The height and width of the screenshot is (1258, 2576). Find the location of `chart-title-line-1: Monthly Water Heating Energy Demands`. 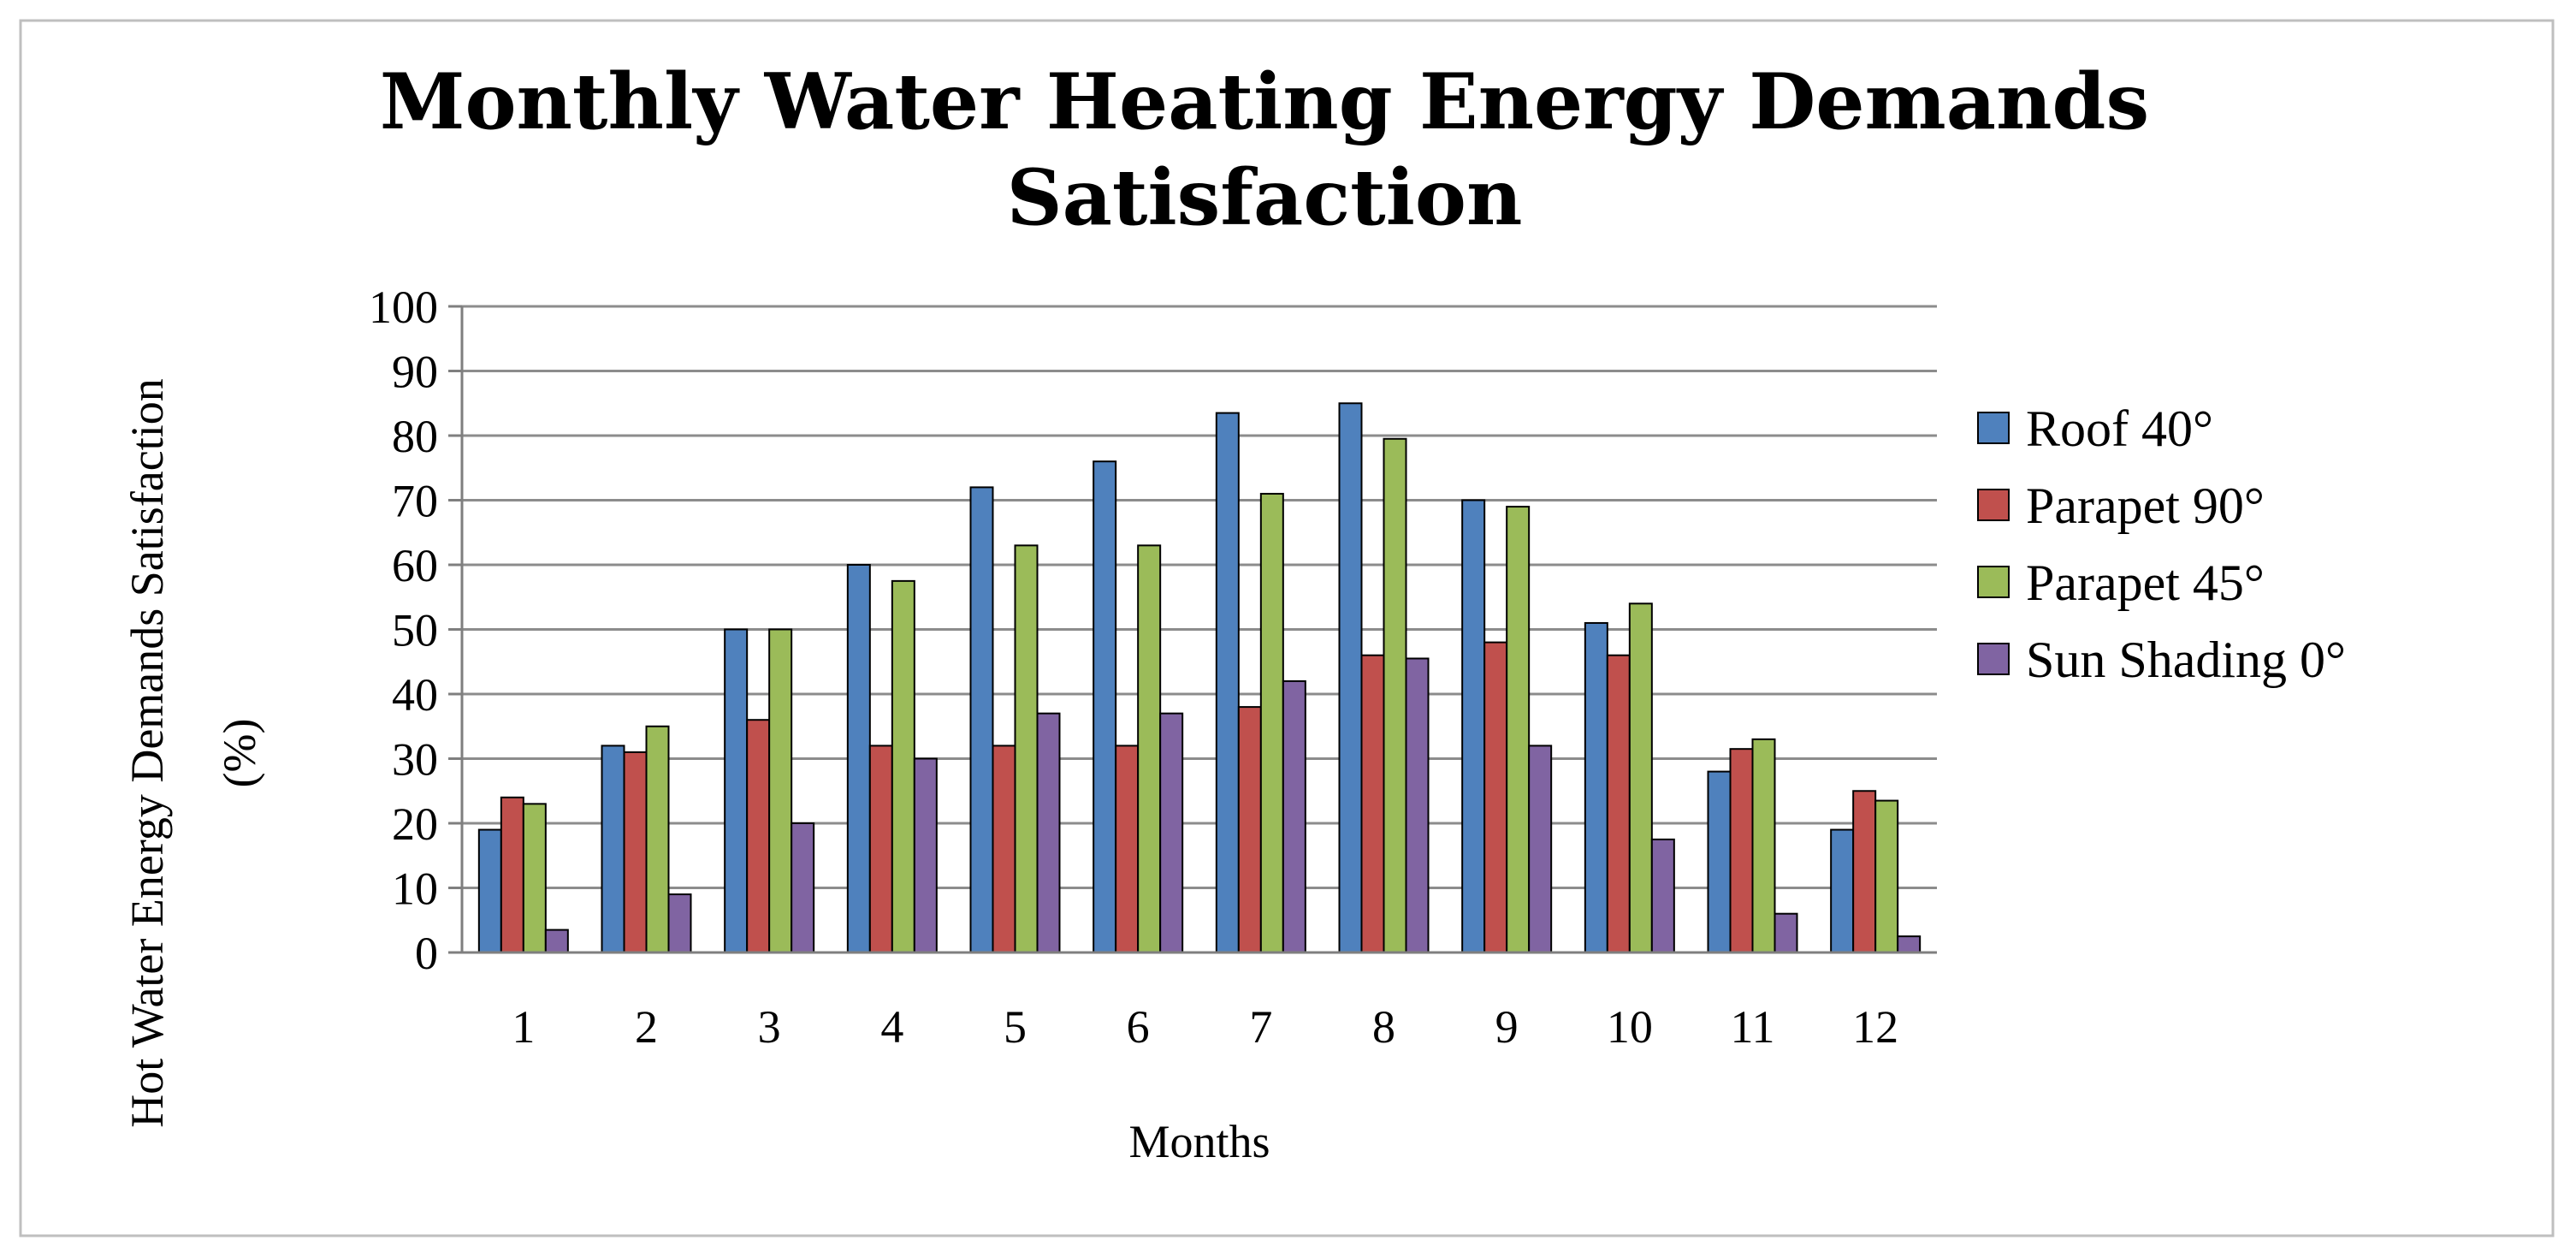

chart-title-line-1: Monthly Water Heating Energy Demands is located at coordinates (1264, 101).